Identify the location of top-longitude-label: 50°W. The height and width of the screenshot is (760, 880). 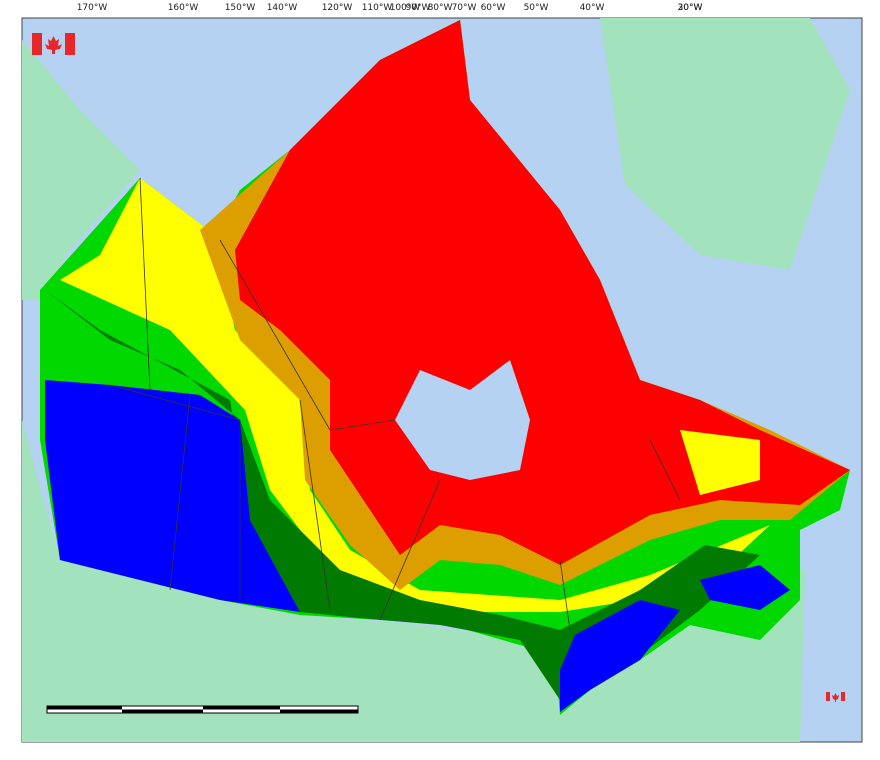
(536, 8).